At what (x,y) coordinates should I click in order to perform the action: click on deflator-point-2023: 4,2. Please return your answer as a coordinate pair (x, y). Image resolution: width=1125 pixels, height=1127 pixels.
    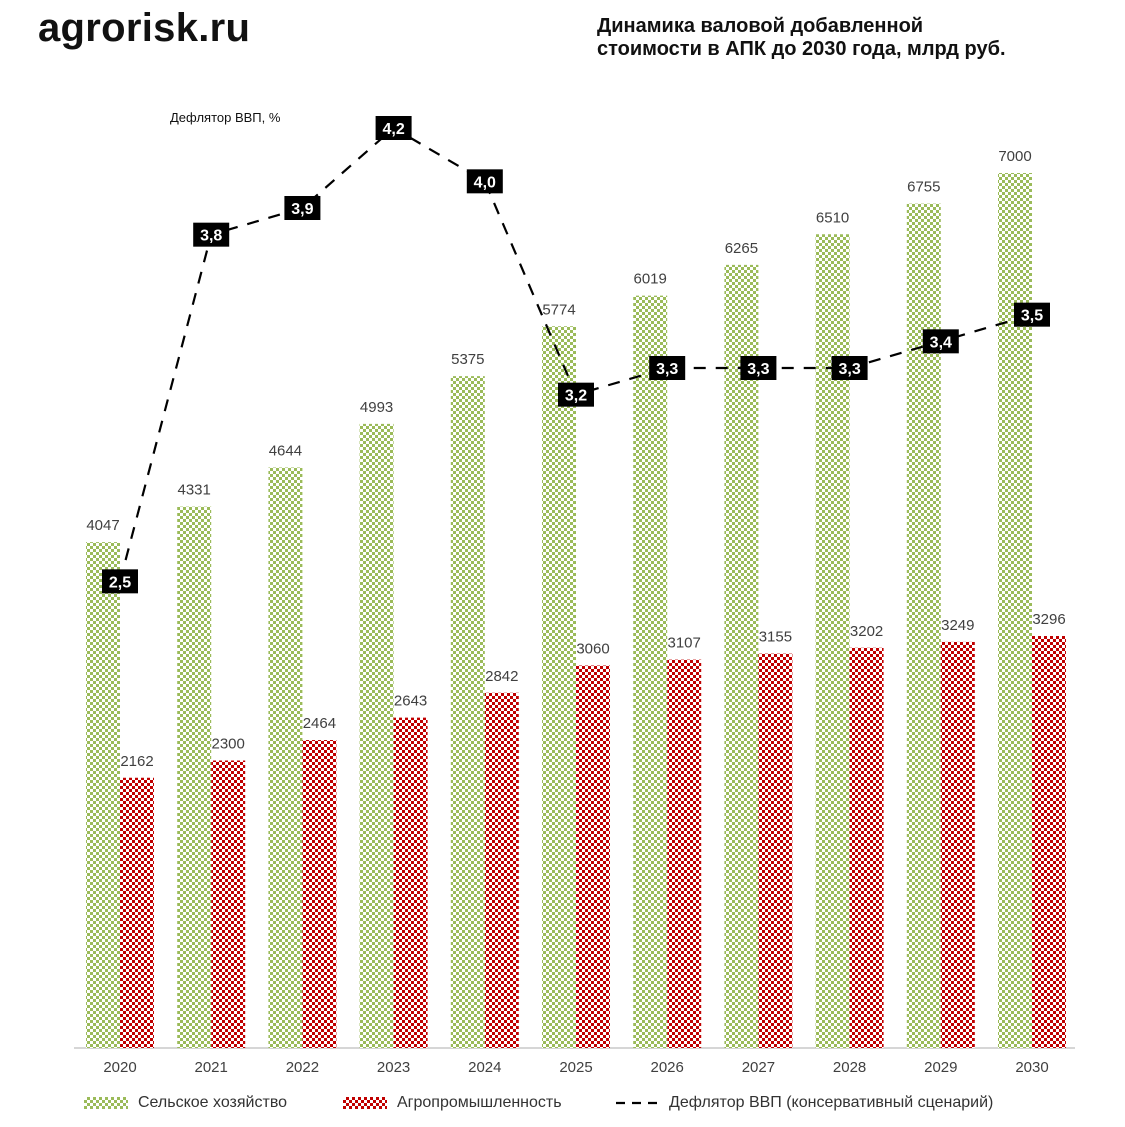
    Looking at the image, I should click on (393, 128).